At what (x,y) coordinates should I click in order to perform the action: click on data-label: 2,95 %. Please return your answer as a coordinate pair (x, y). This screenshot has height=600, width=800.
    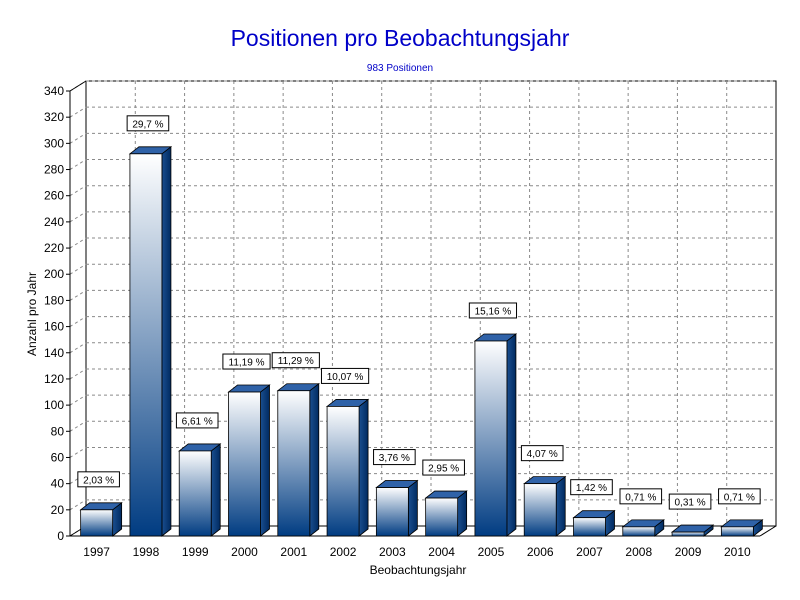
    Looking at the image, I should click on (443, 469).